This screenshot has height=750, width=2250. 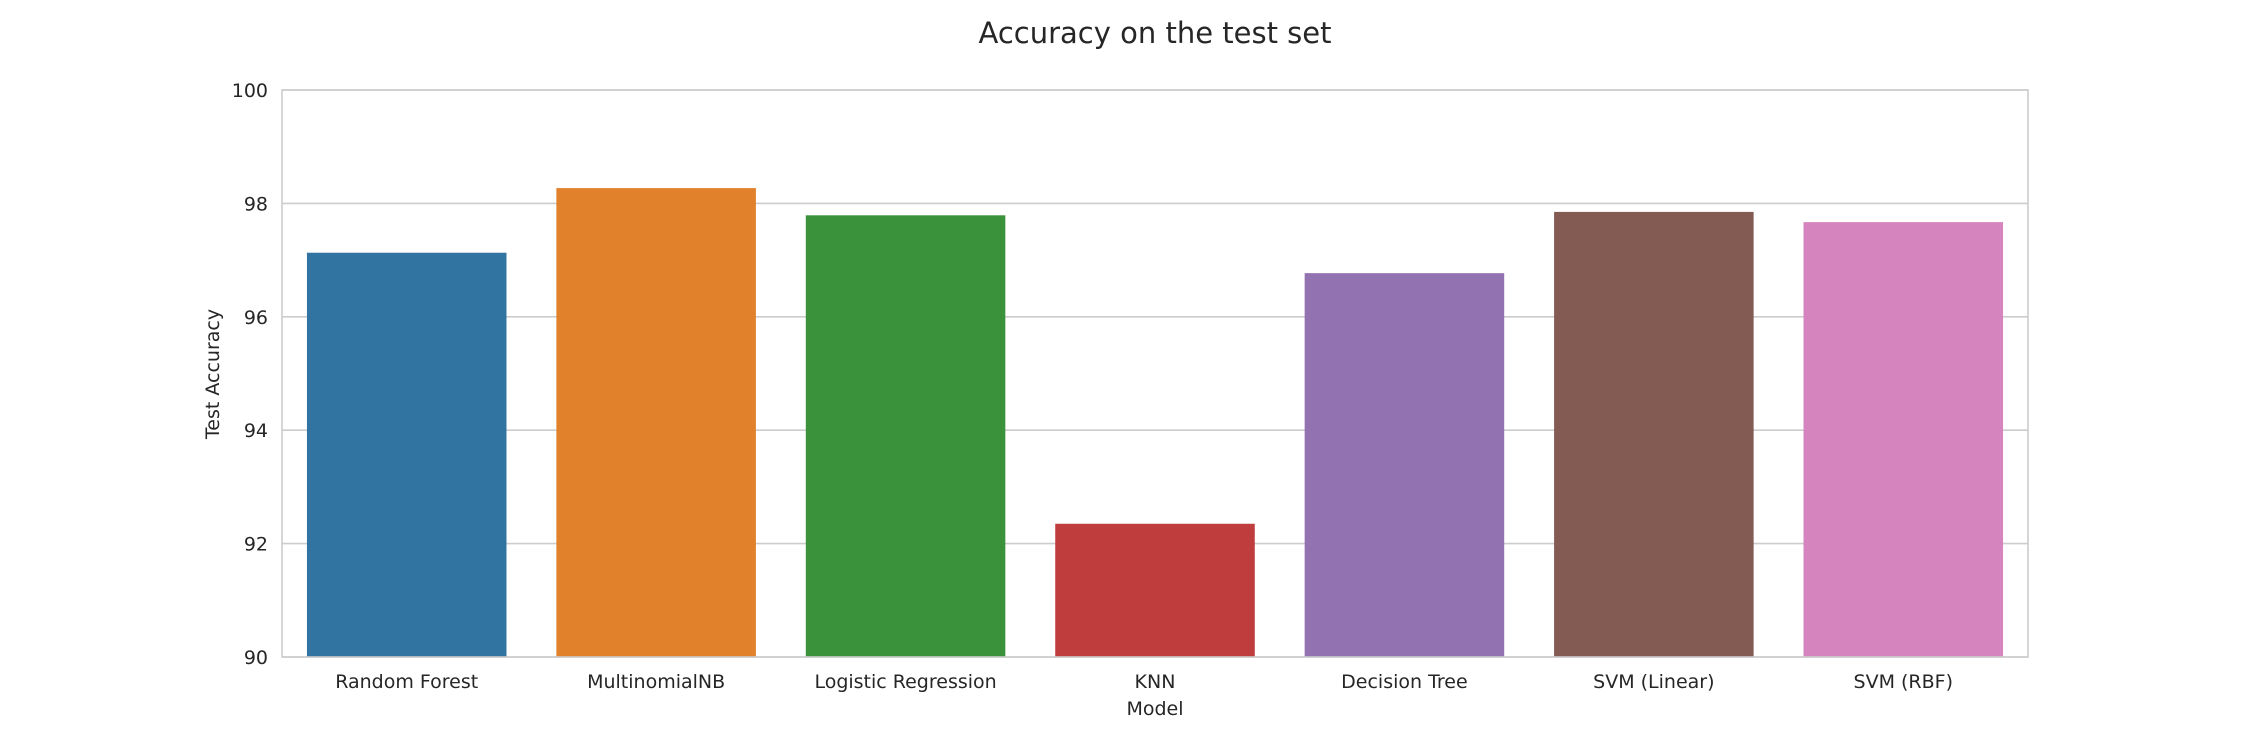 I want to click on x-tick-label: Logistic Regression, so click(x=905, y=682).